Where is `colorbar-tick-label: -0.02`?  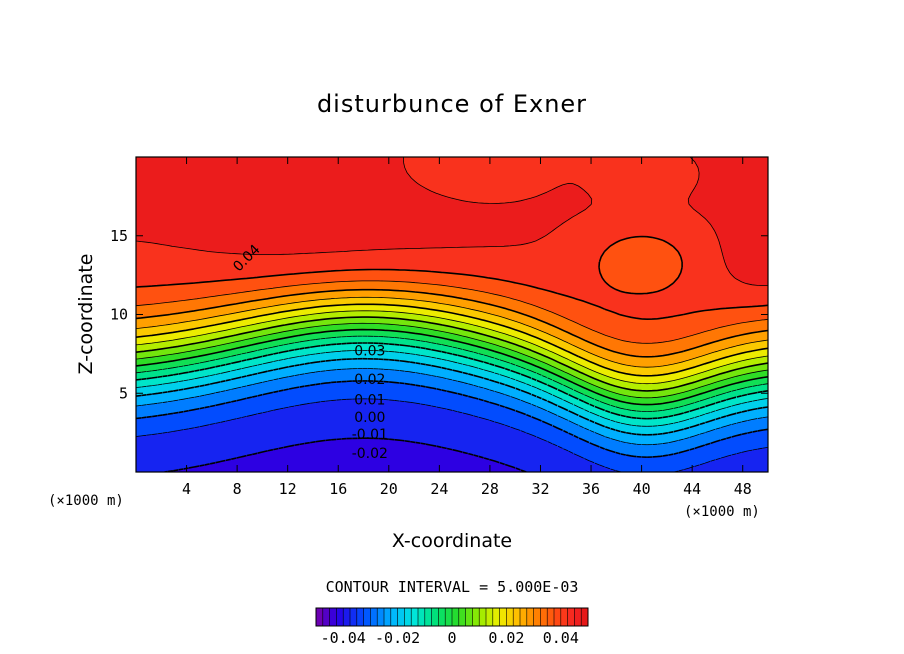
colorbar-tick-label: -0.02 is located at coordinates (397, 638).